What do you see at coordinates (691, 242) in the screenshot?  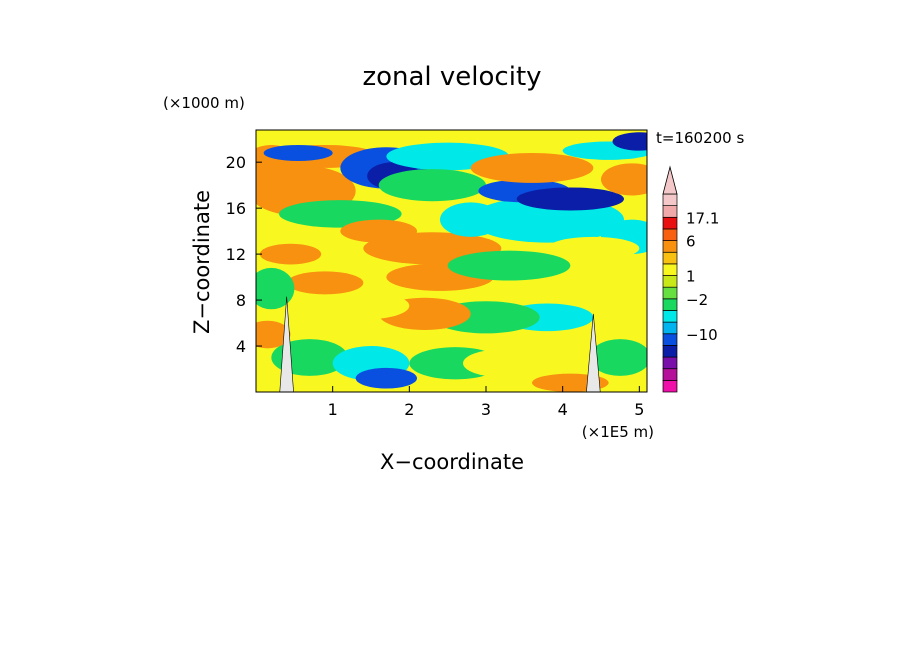 I see `colorbar-label: 6` at bounding box center [691, 242].